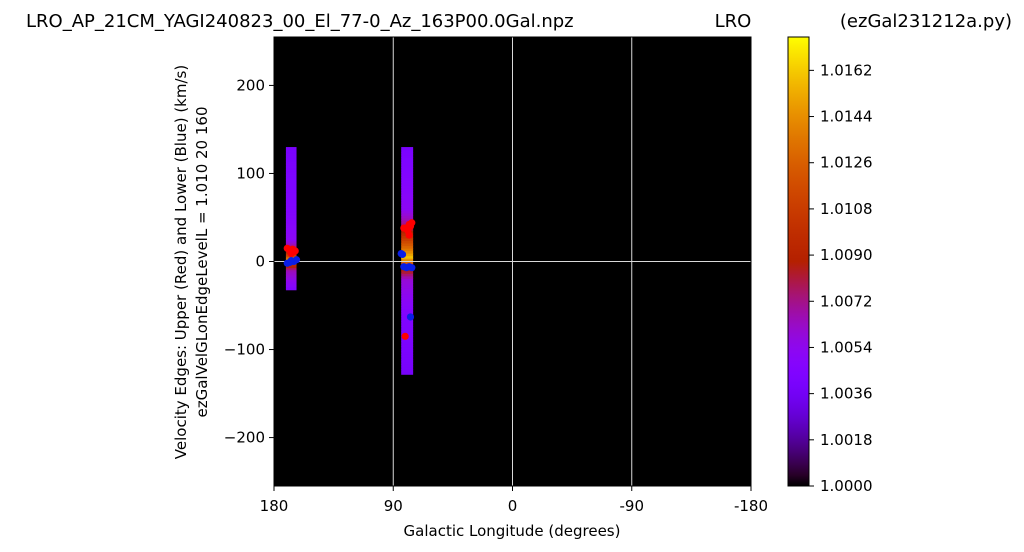 The image size is (1024, 552). I want to click on colorbar-tick-label: 1.0000, so click(846, 486).